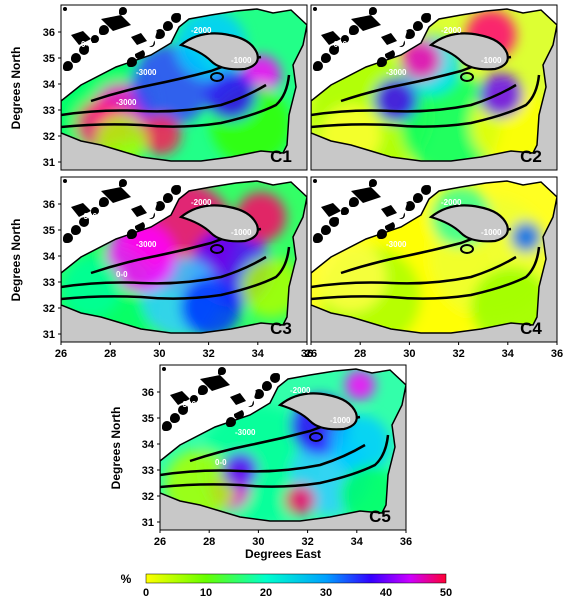 The image size is (571, 600). I want to click on contour-label: -000, so click(339, 44).